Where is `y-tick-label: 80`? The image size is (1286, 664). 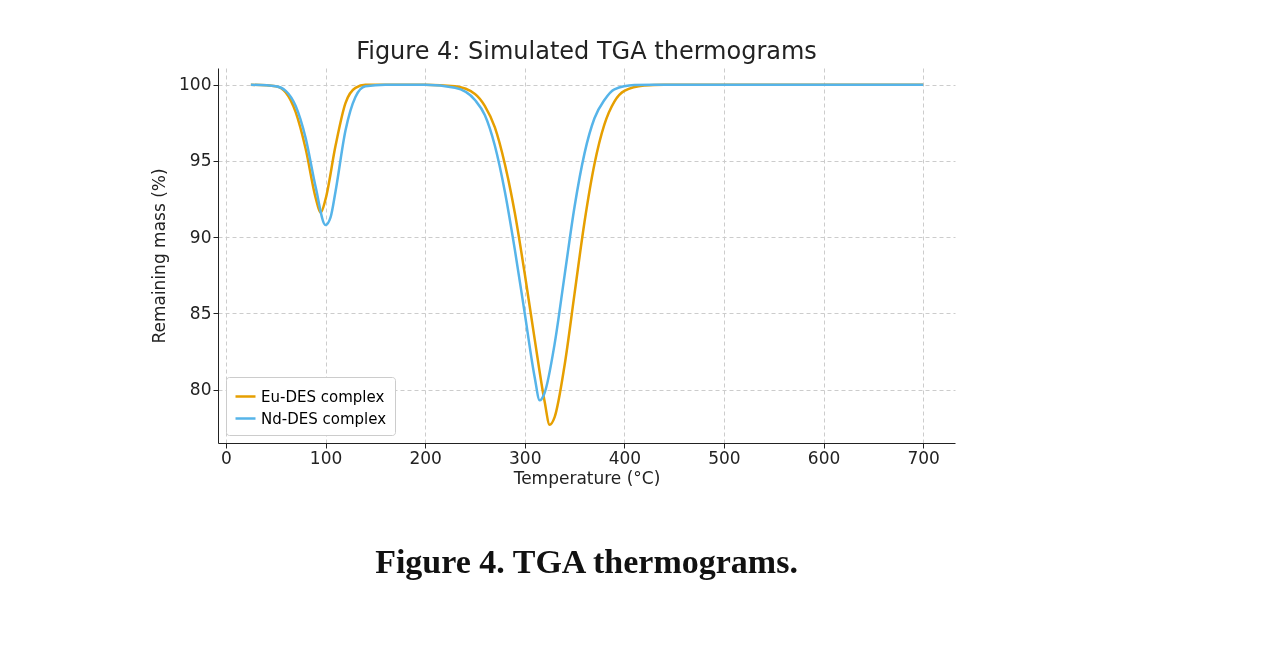 y-tick-label: 80 is located at coordinates (200, 389).